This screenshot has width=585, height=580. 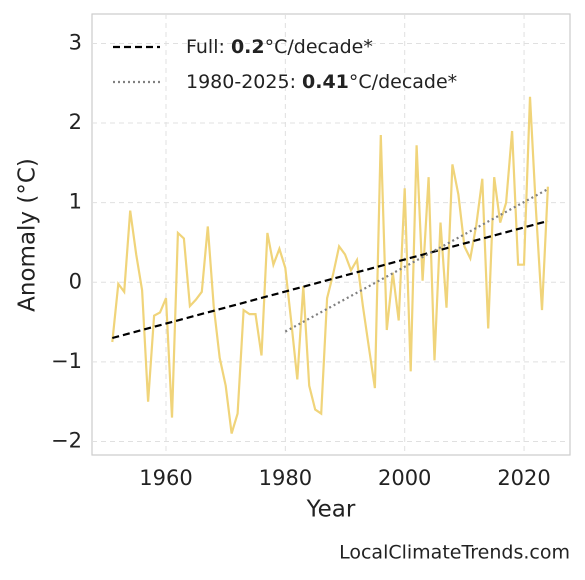 I want to click on x-tick-label: 1960, so click(x=165, y=478).